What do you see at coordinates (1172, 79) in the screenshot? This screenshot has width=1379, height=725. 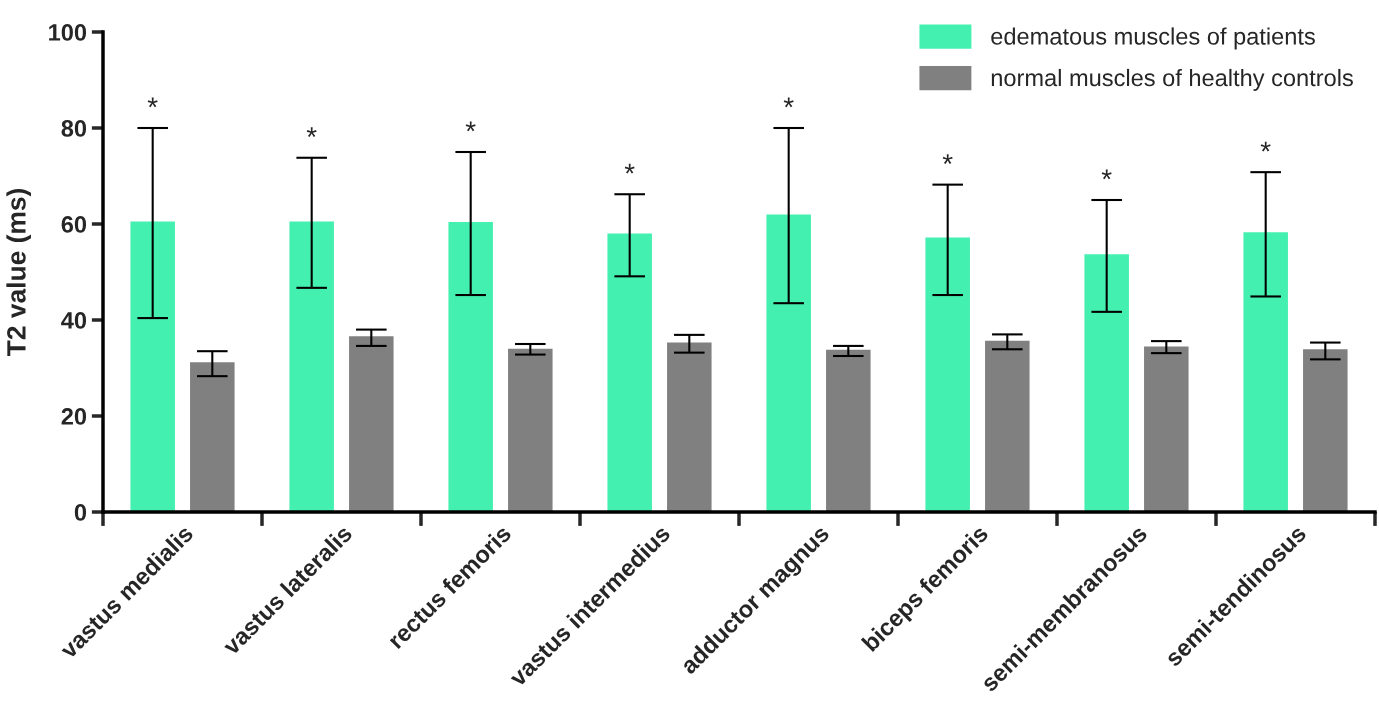 I see `legend-label: normal muscles of healthy controls` at bounding box center [1172, 79].